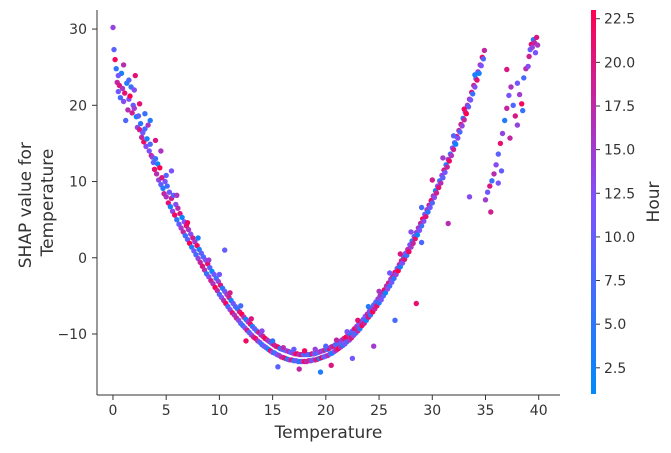  I want to click on x-axis-ticks: 0 5 10 15 20 25 30 35 40, so click(328, 407).